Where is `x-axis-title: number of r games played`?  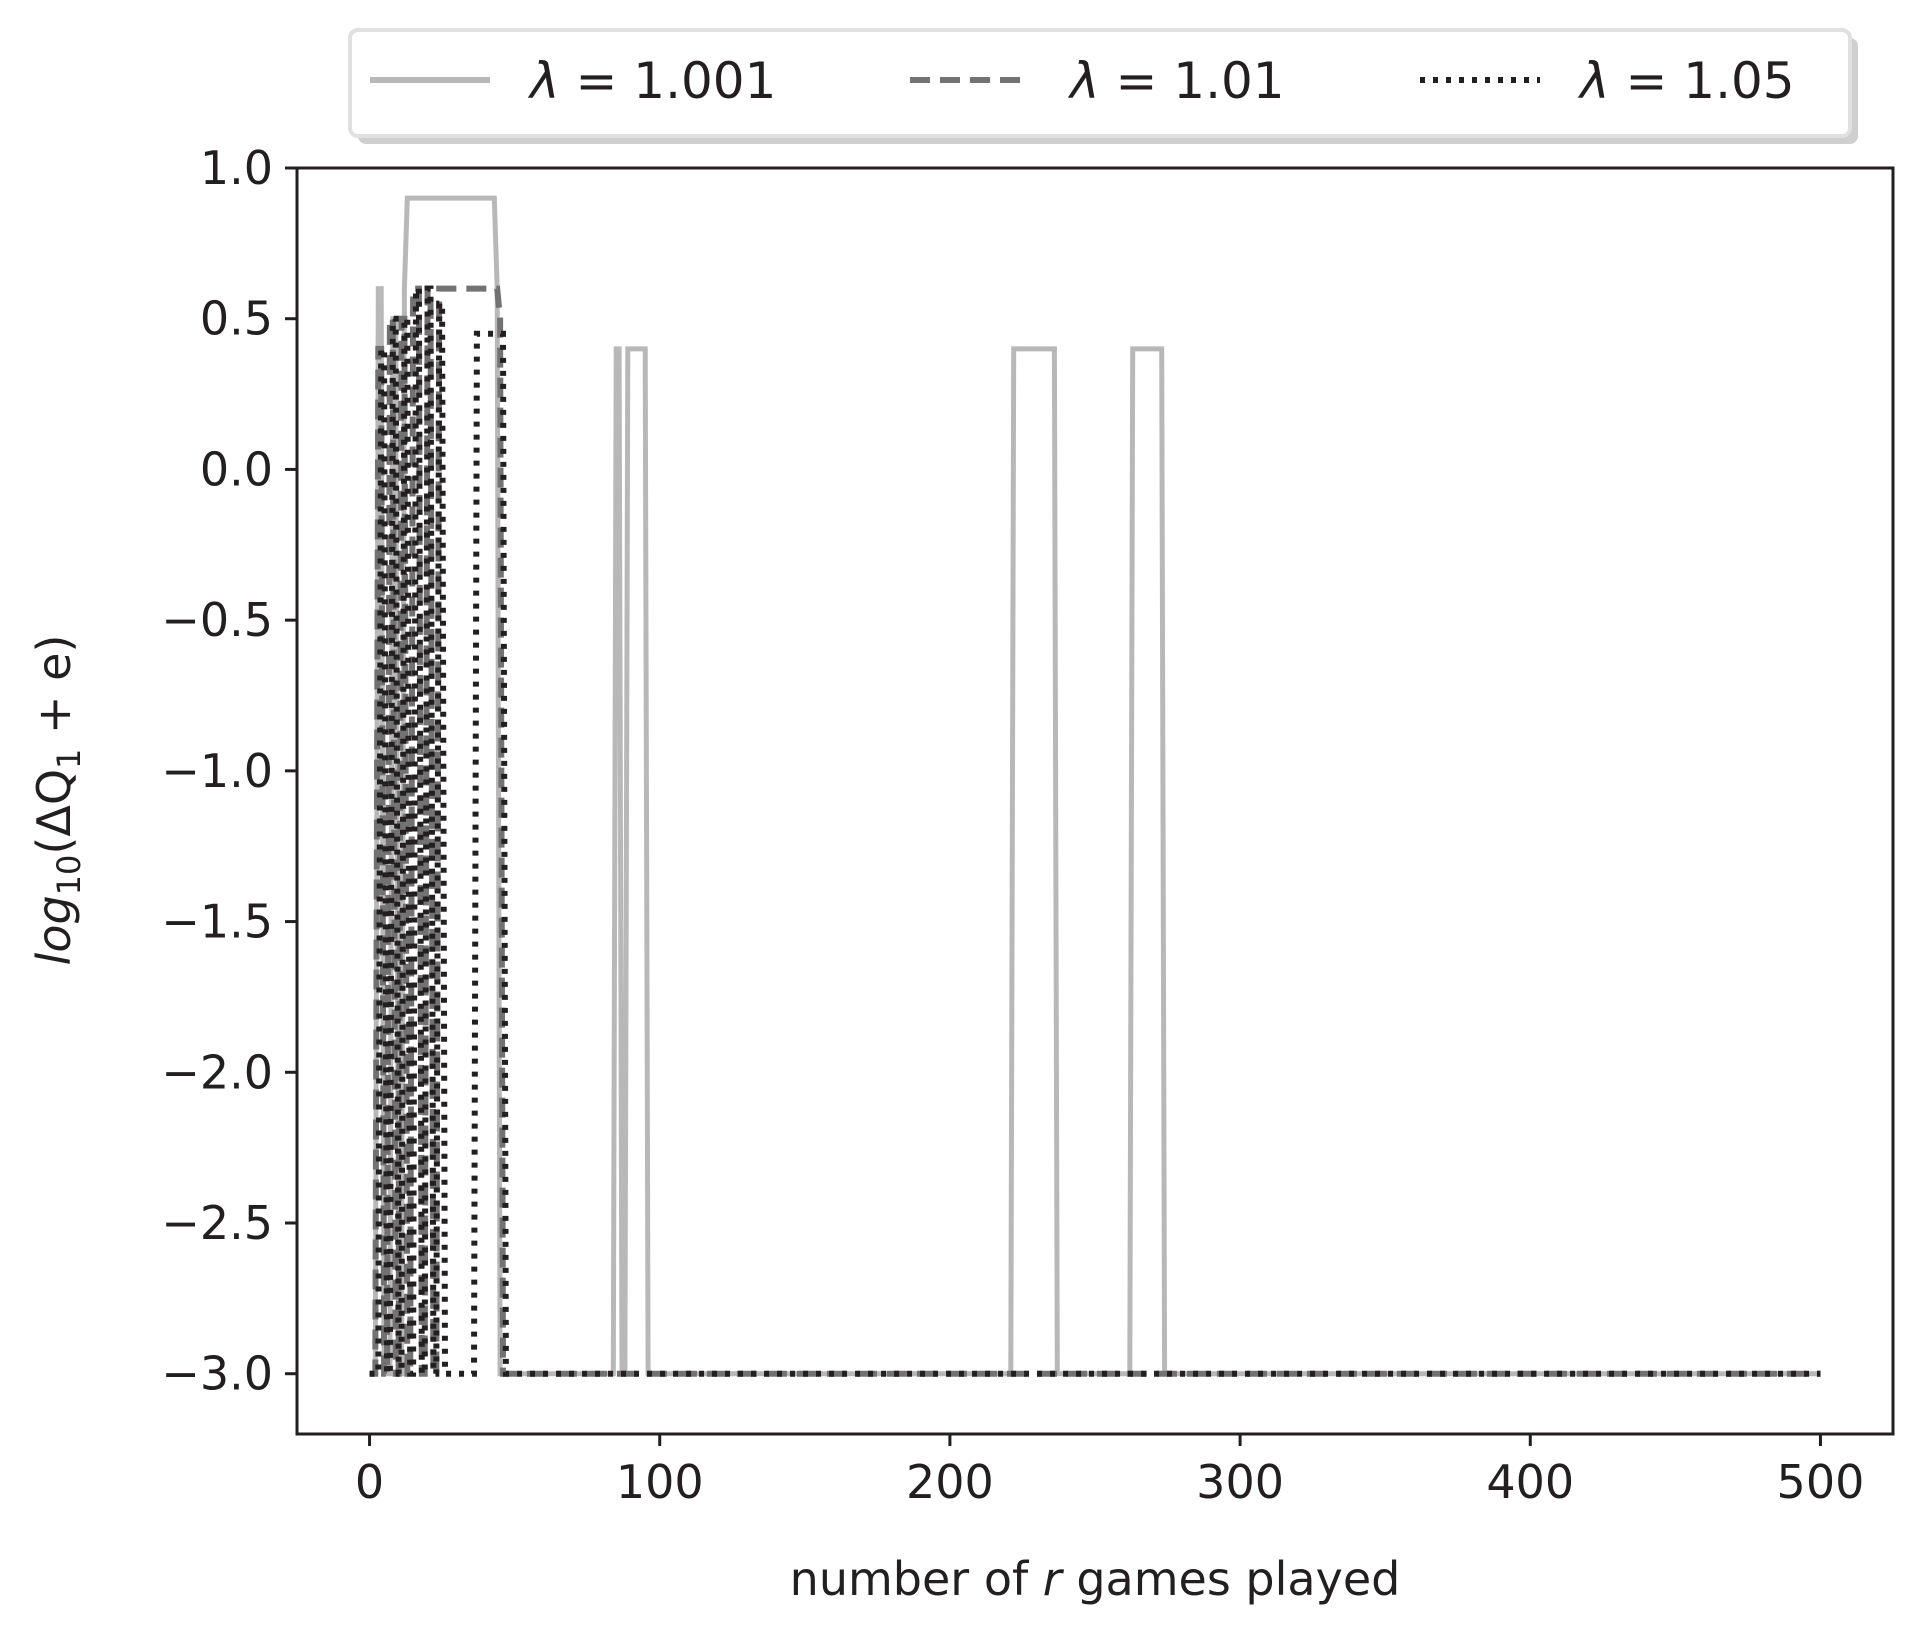 x-axis-title: number of r games played is located at coordinates (1095, 1579).